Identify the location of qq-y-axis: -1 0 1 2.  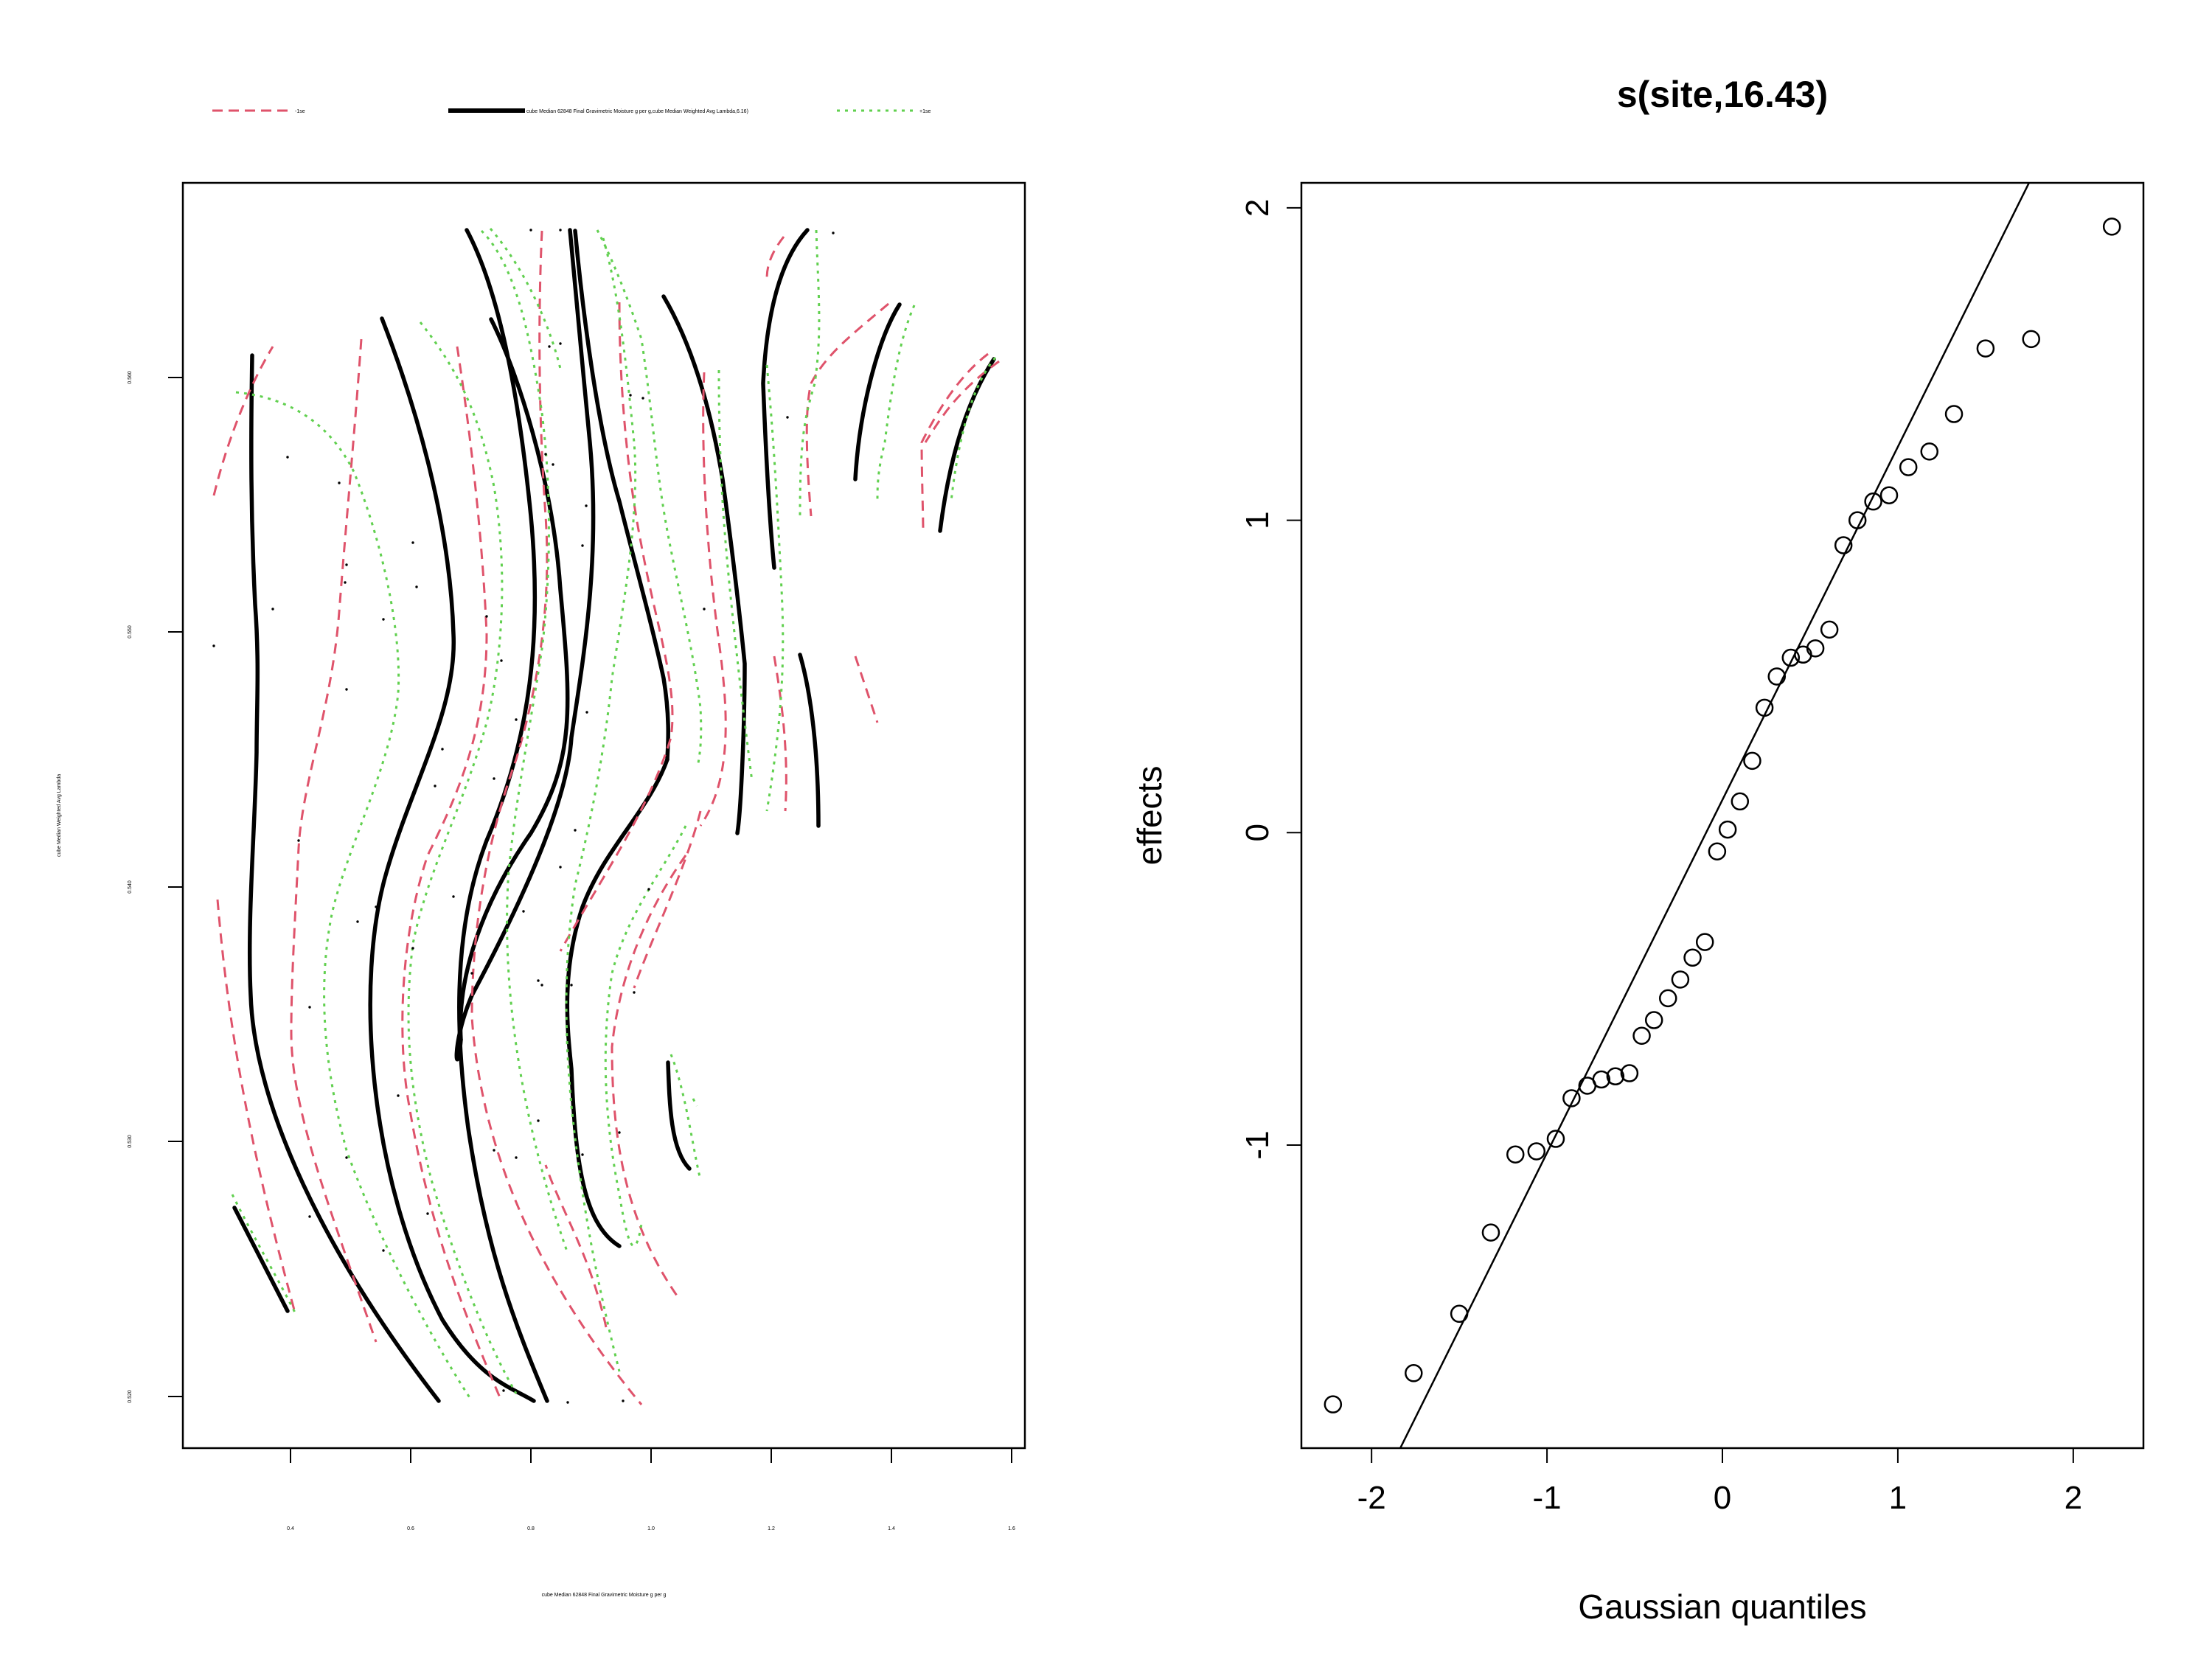
(1270, 679).